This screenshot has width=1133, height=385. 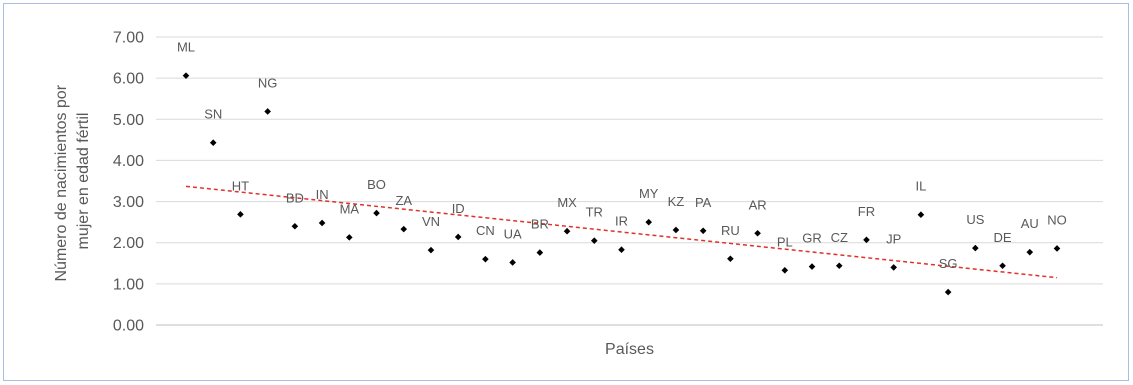 What do you see at coordinates (1030, 223) in the screenshot?
I see `data-label: AU` at bounding box center [1030, 223].